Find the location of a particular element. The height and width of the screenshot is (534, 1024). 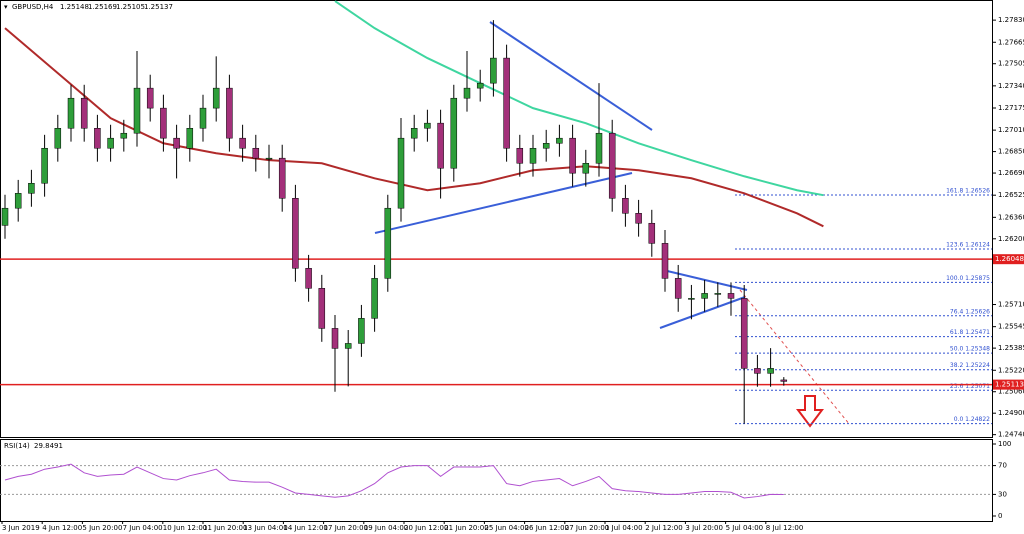

projection-line is located at coordinates (795, 357).